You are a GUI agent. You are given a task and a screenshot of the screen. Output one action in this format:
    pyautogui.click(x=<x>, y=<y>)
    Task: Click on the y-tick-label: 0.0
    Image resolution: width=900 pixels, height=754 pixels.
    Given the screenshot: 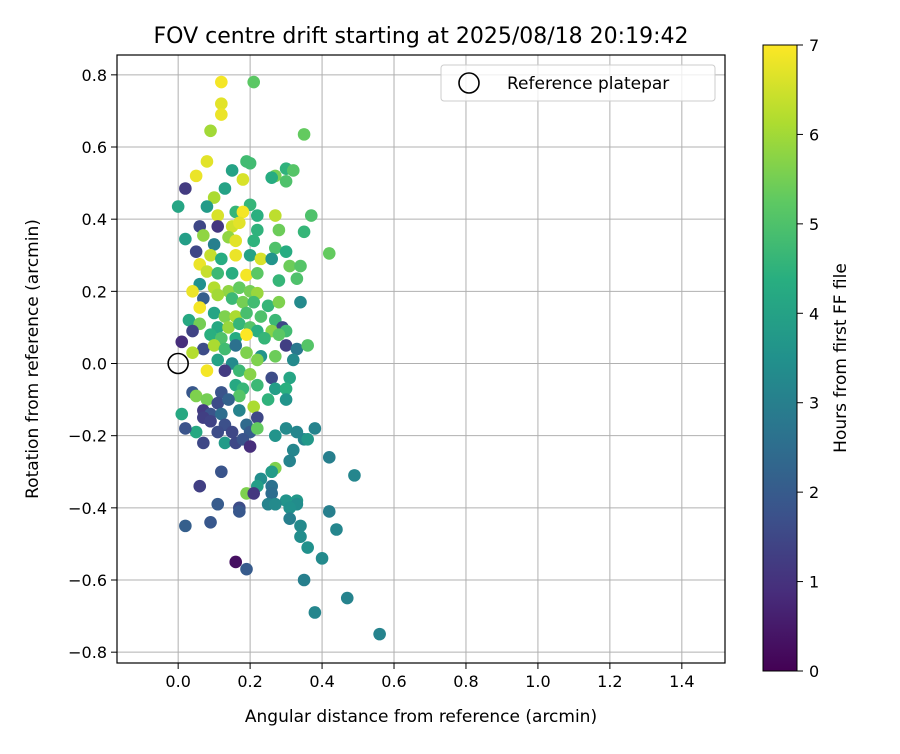 What is the action you would take?
    pyautogui.click(x=94, y=364)
    